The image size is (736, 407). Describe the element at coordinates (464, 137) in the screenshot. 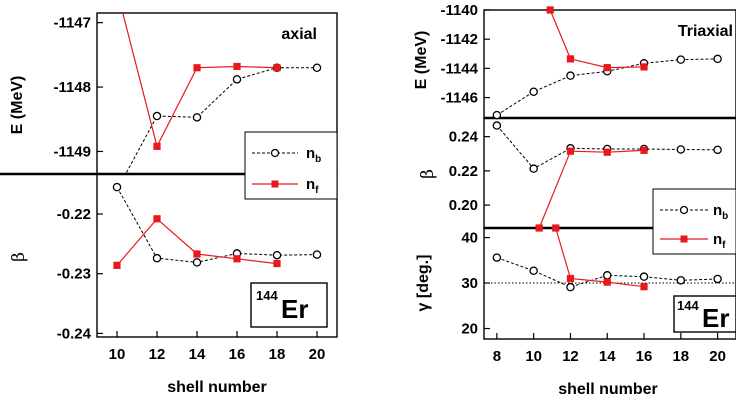

I see `triaxial-beta-ytick-label: 0.24` at that location.